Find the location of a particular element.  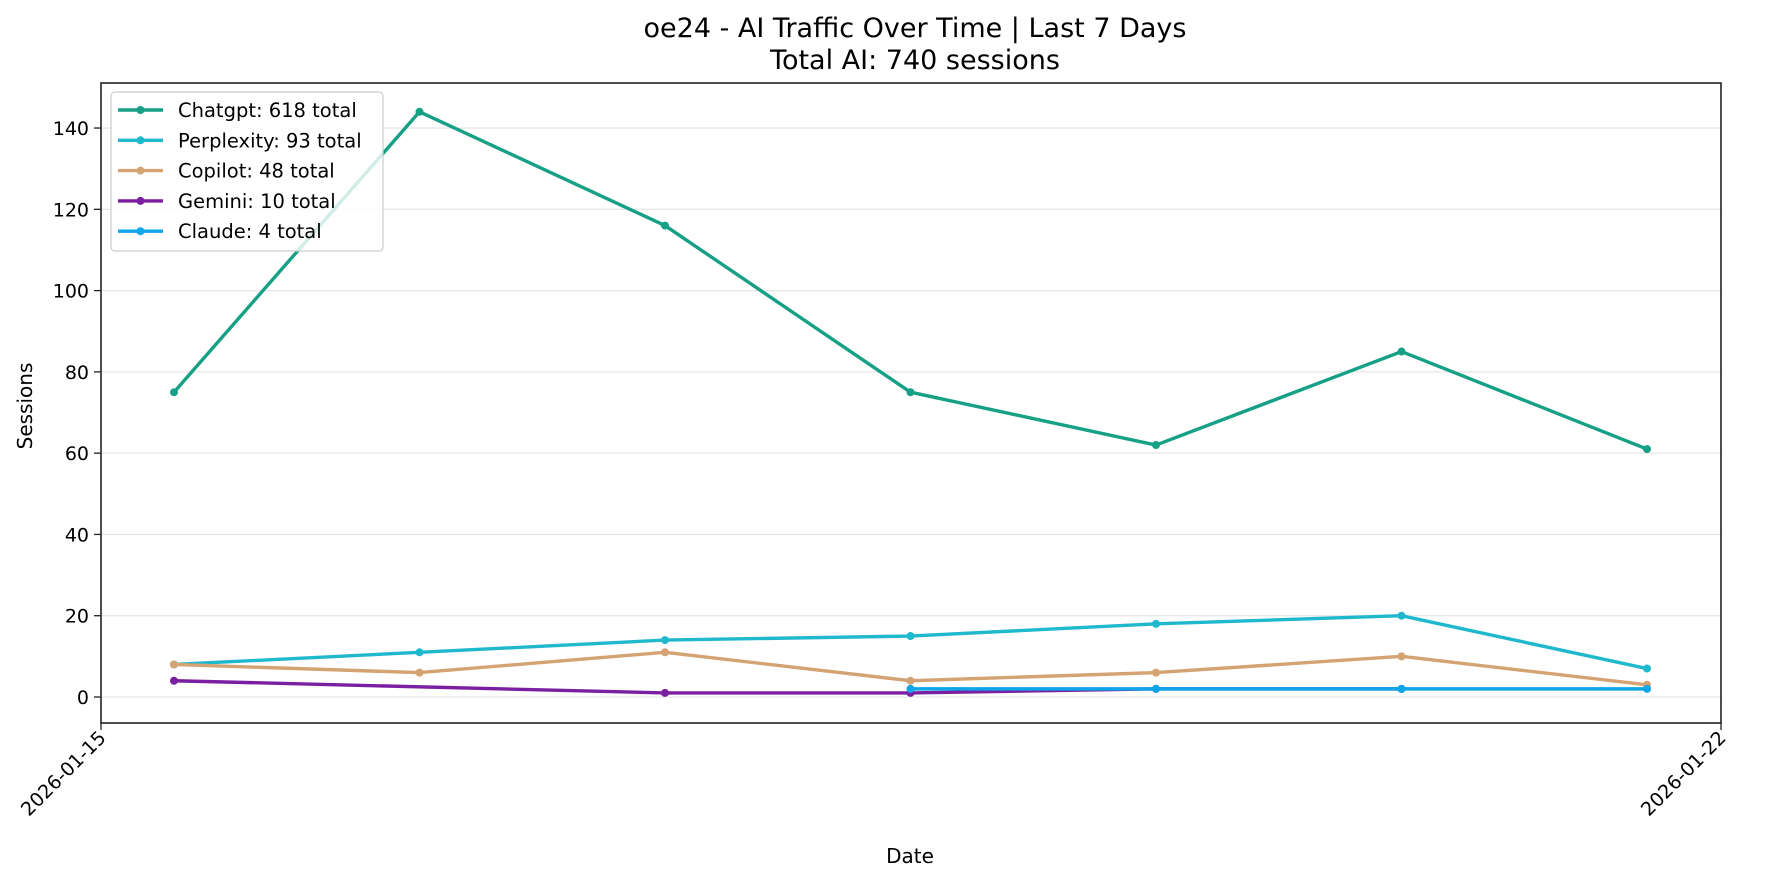

y-tick-label: 100 is located at coordinates (71, 292).